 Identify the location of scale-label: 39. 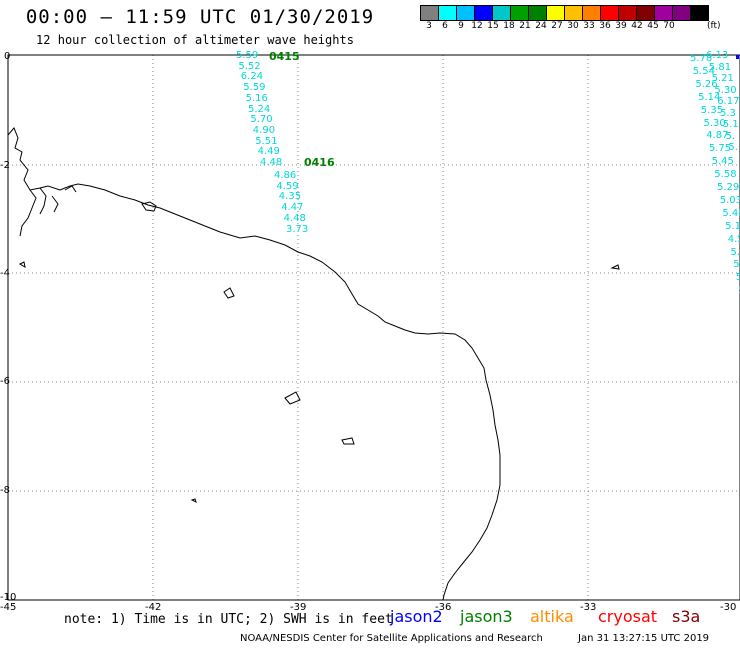
(621, 26).